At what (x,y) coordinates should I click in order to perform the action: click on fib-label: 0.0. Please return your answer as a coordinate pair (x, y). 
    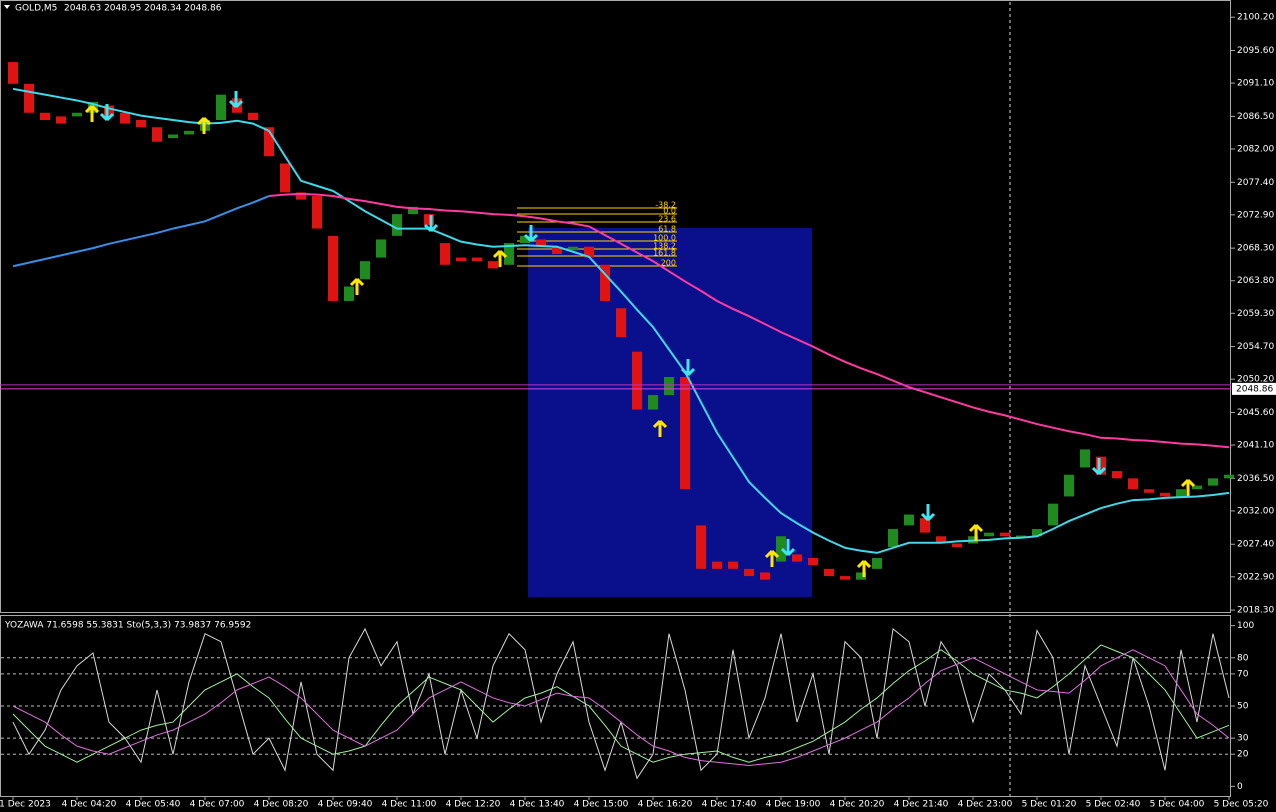
    Looking at the image, I should click on (669, 211).